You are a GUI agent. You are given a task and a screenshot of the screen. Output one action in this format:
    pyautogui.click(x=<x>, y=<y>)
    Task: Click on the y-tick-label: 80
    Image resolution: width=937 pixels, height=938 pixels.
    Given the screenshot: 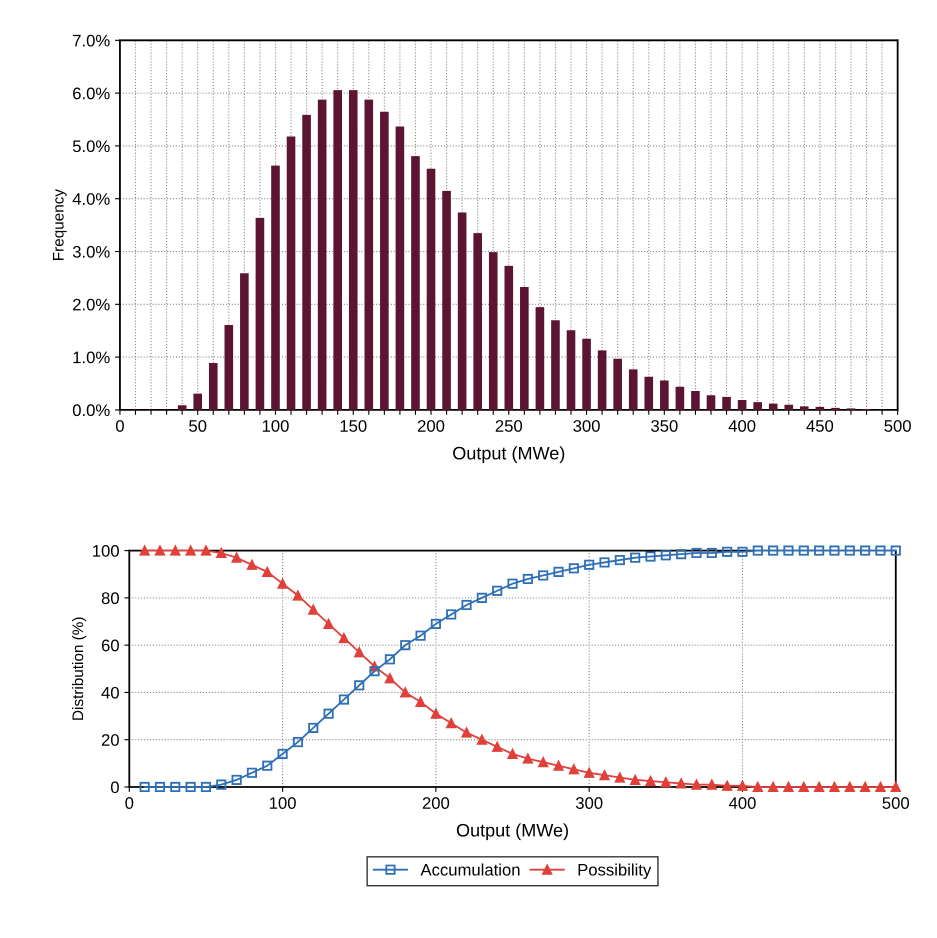 What is the action you would take?
    pyautogui.click(x=110, y=598)
    